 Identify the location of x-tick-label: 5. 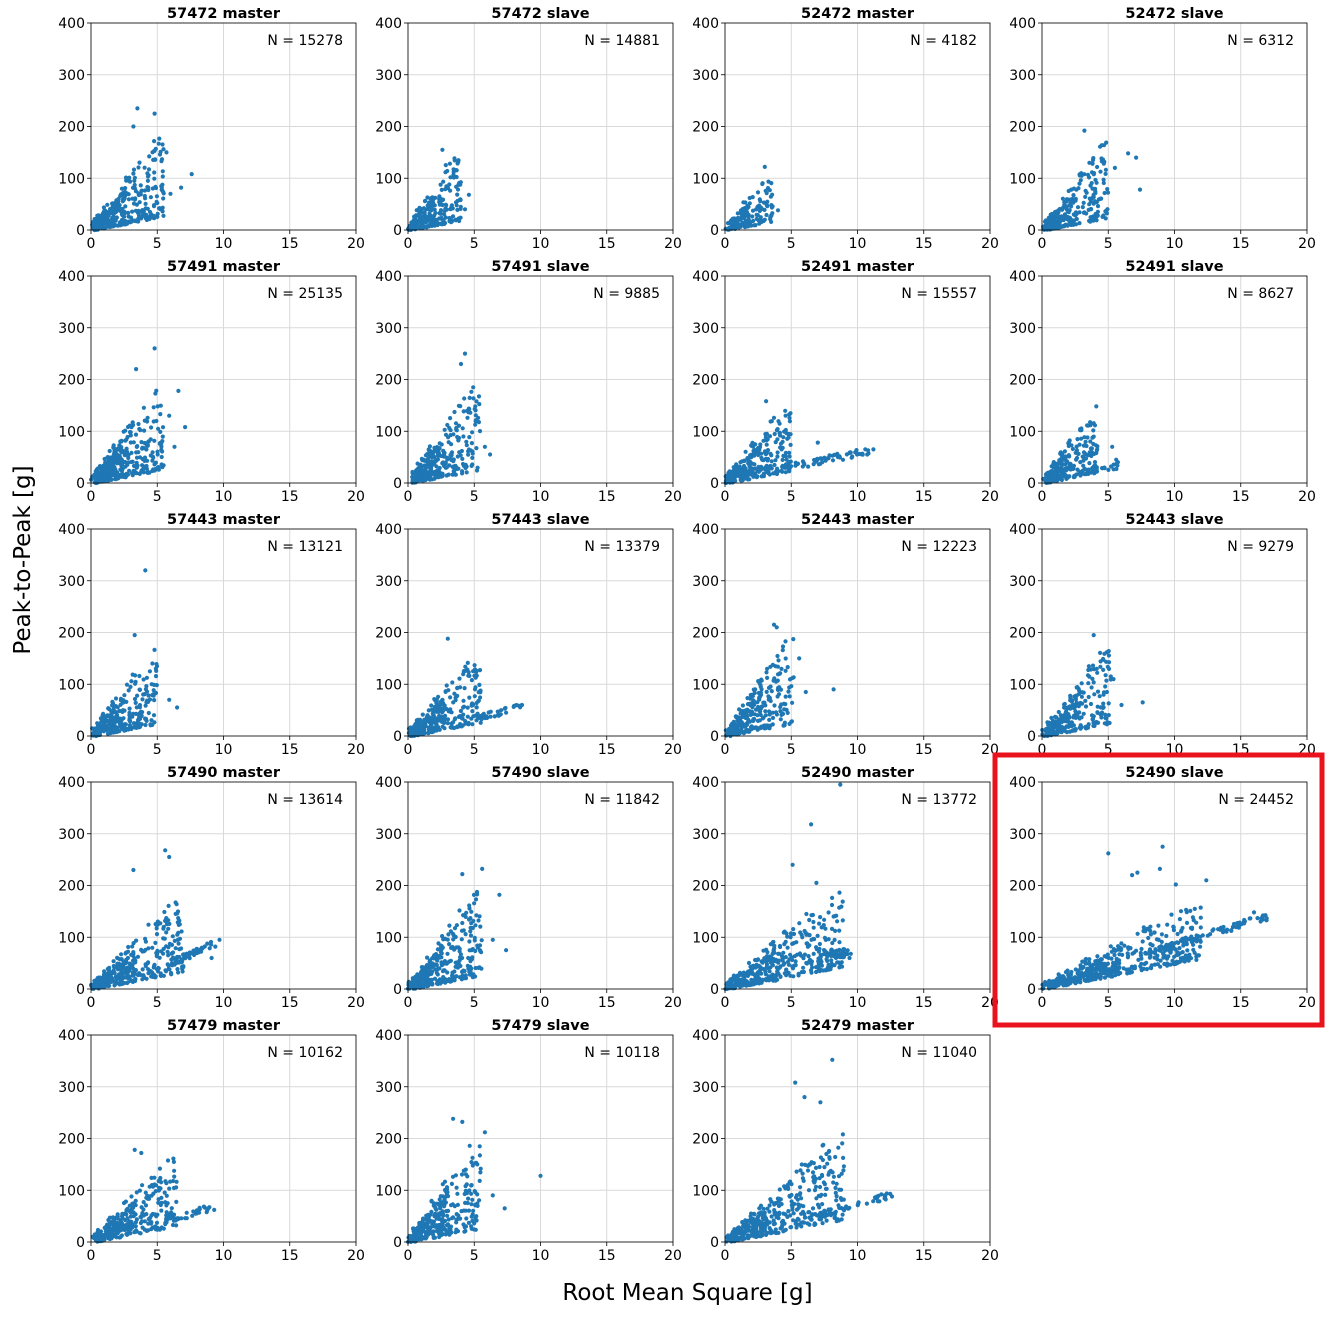
(791, 497).